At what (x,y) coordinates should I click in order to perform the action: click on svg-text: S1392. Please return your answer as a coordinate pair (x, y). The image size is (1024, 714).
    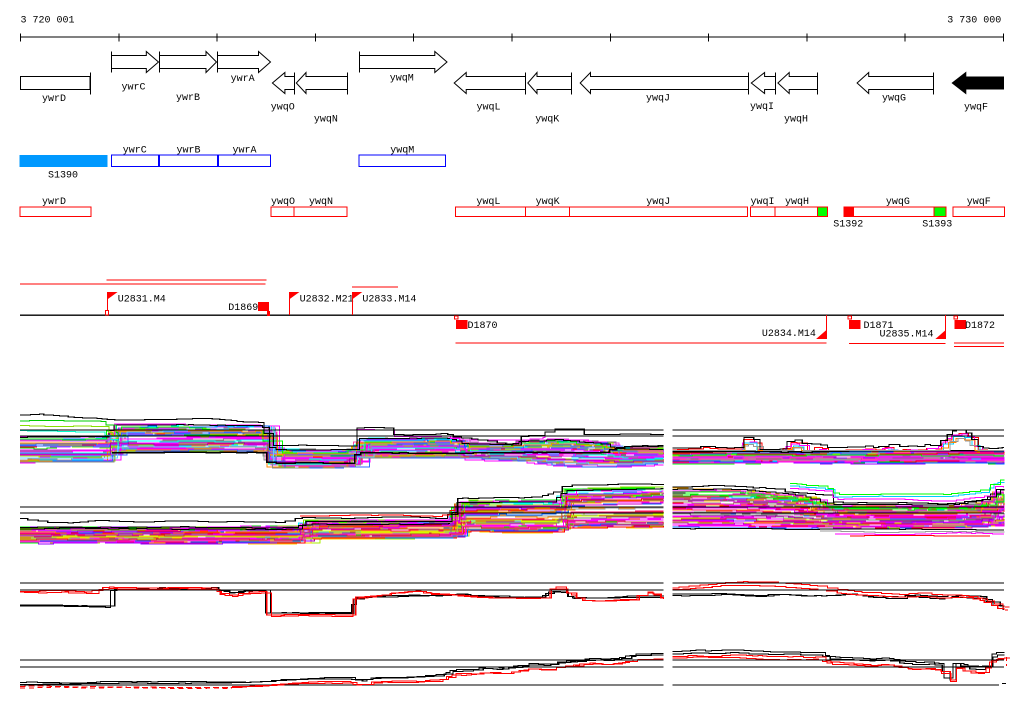
    Looking at the image, I should click on (848, 225).